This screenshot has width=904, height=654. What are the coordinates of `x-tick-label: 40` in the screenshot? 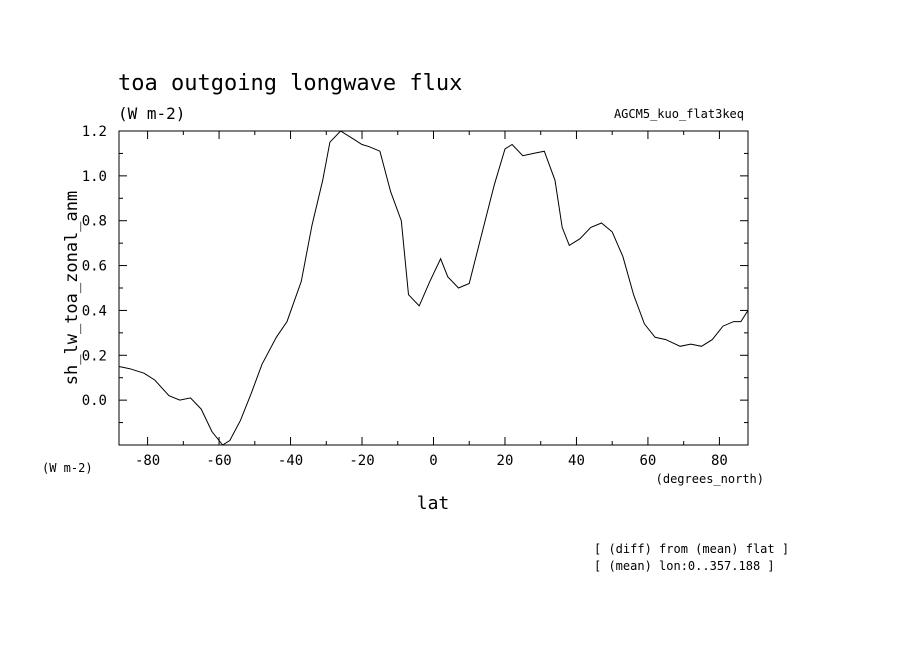 It's located at (576, 461).